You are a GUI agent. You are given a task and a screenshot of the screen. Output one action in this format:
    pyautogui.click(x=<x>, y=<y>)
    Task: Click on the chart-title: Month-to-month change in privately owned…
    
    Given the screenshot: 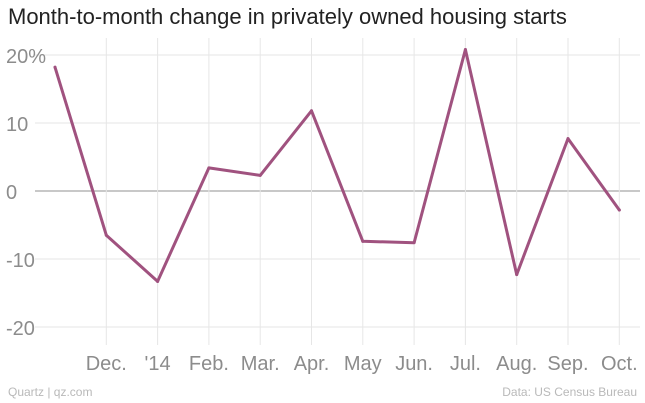 What is the action you would take?
    pyautogui.click(x=287, y=16)
    